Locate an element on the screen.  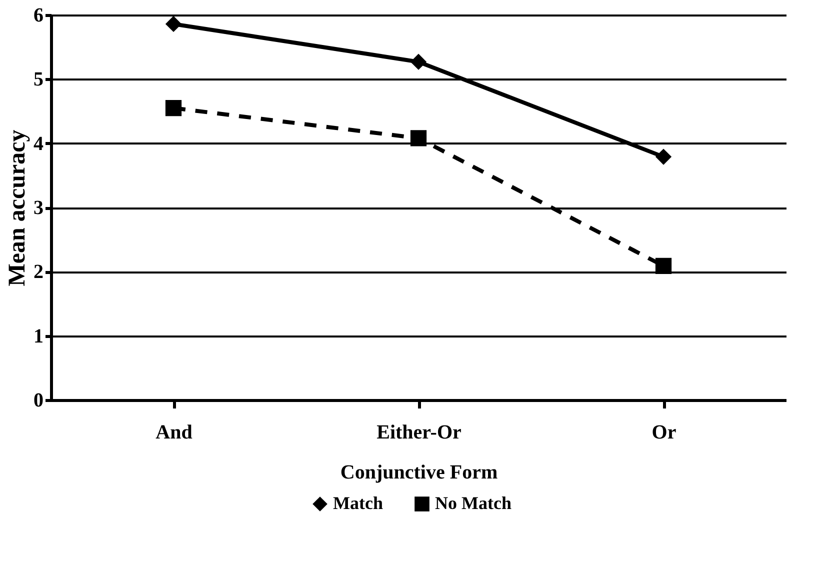
y-axis-title: Mean accuracy is located at coordinates (17, 208).